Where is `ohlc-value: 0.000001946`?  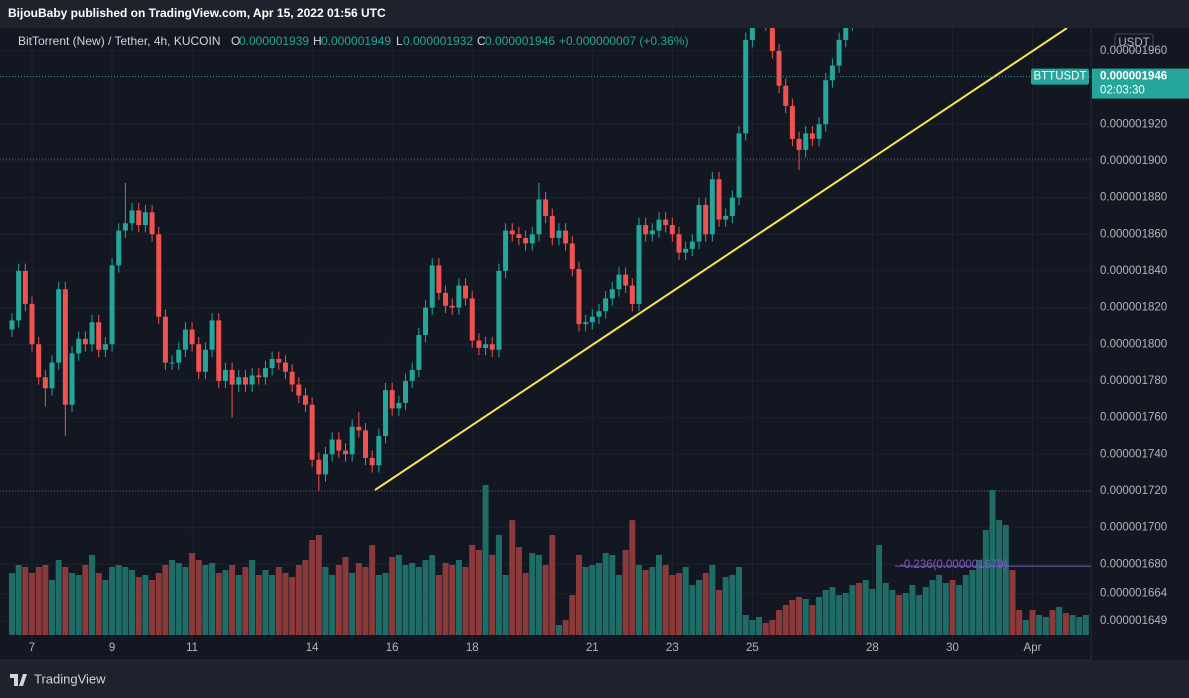
ohlc-value: 0.000001946 is located at coordinates (520, 41).